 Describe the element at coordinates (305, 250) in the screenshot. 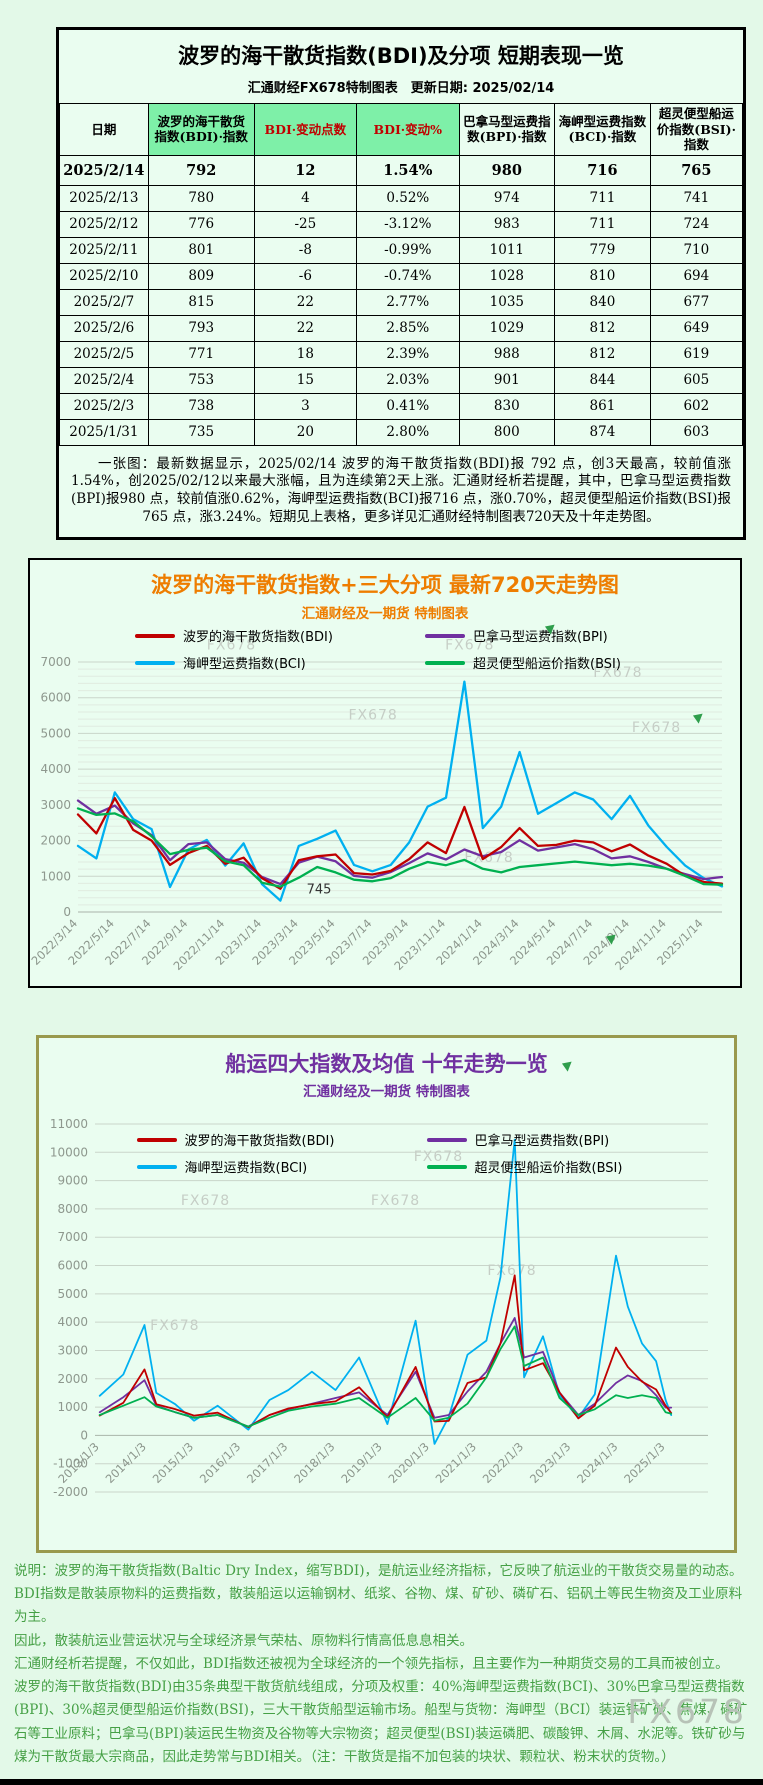

I see `table-cell: -8` at that location.